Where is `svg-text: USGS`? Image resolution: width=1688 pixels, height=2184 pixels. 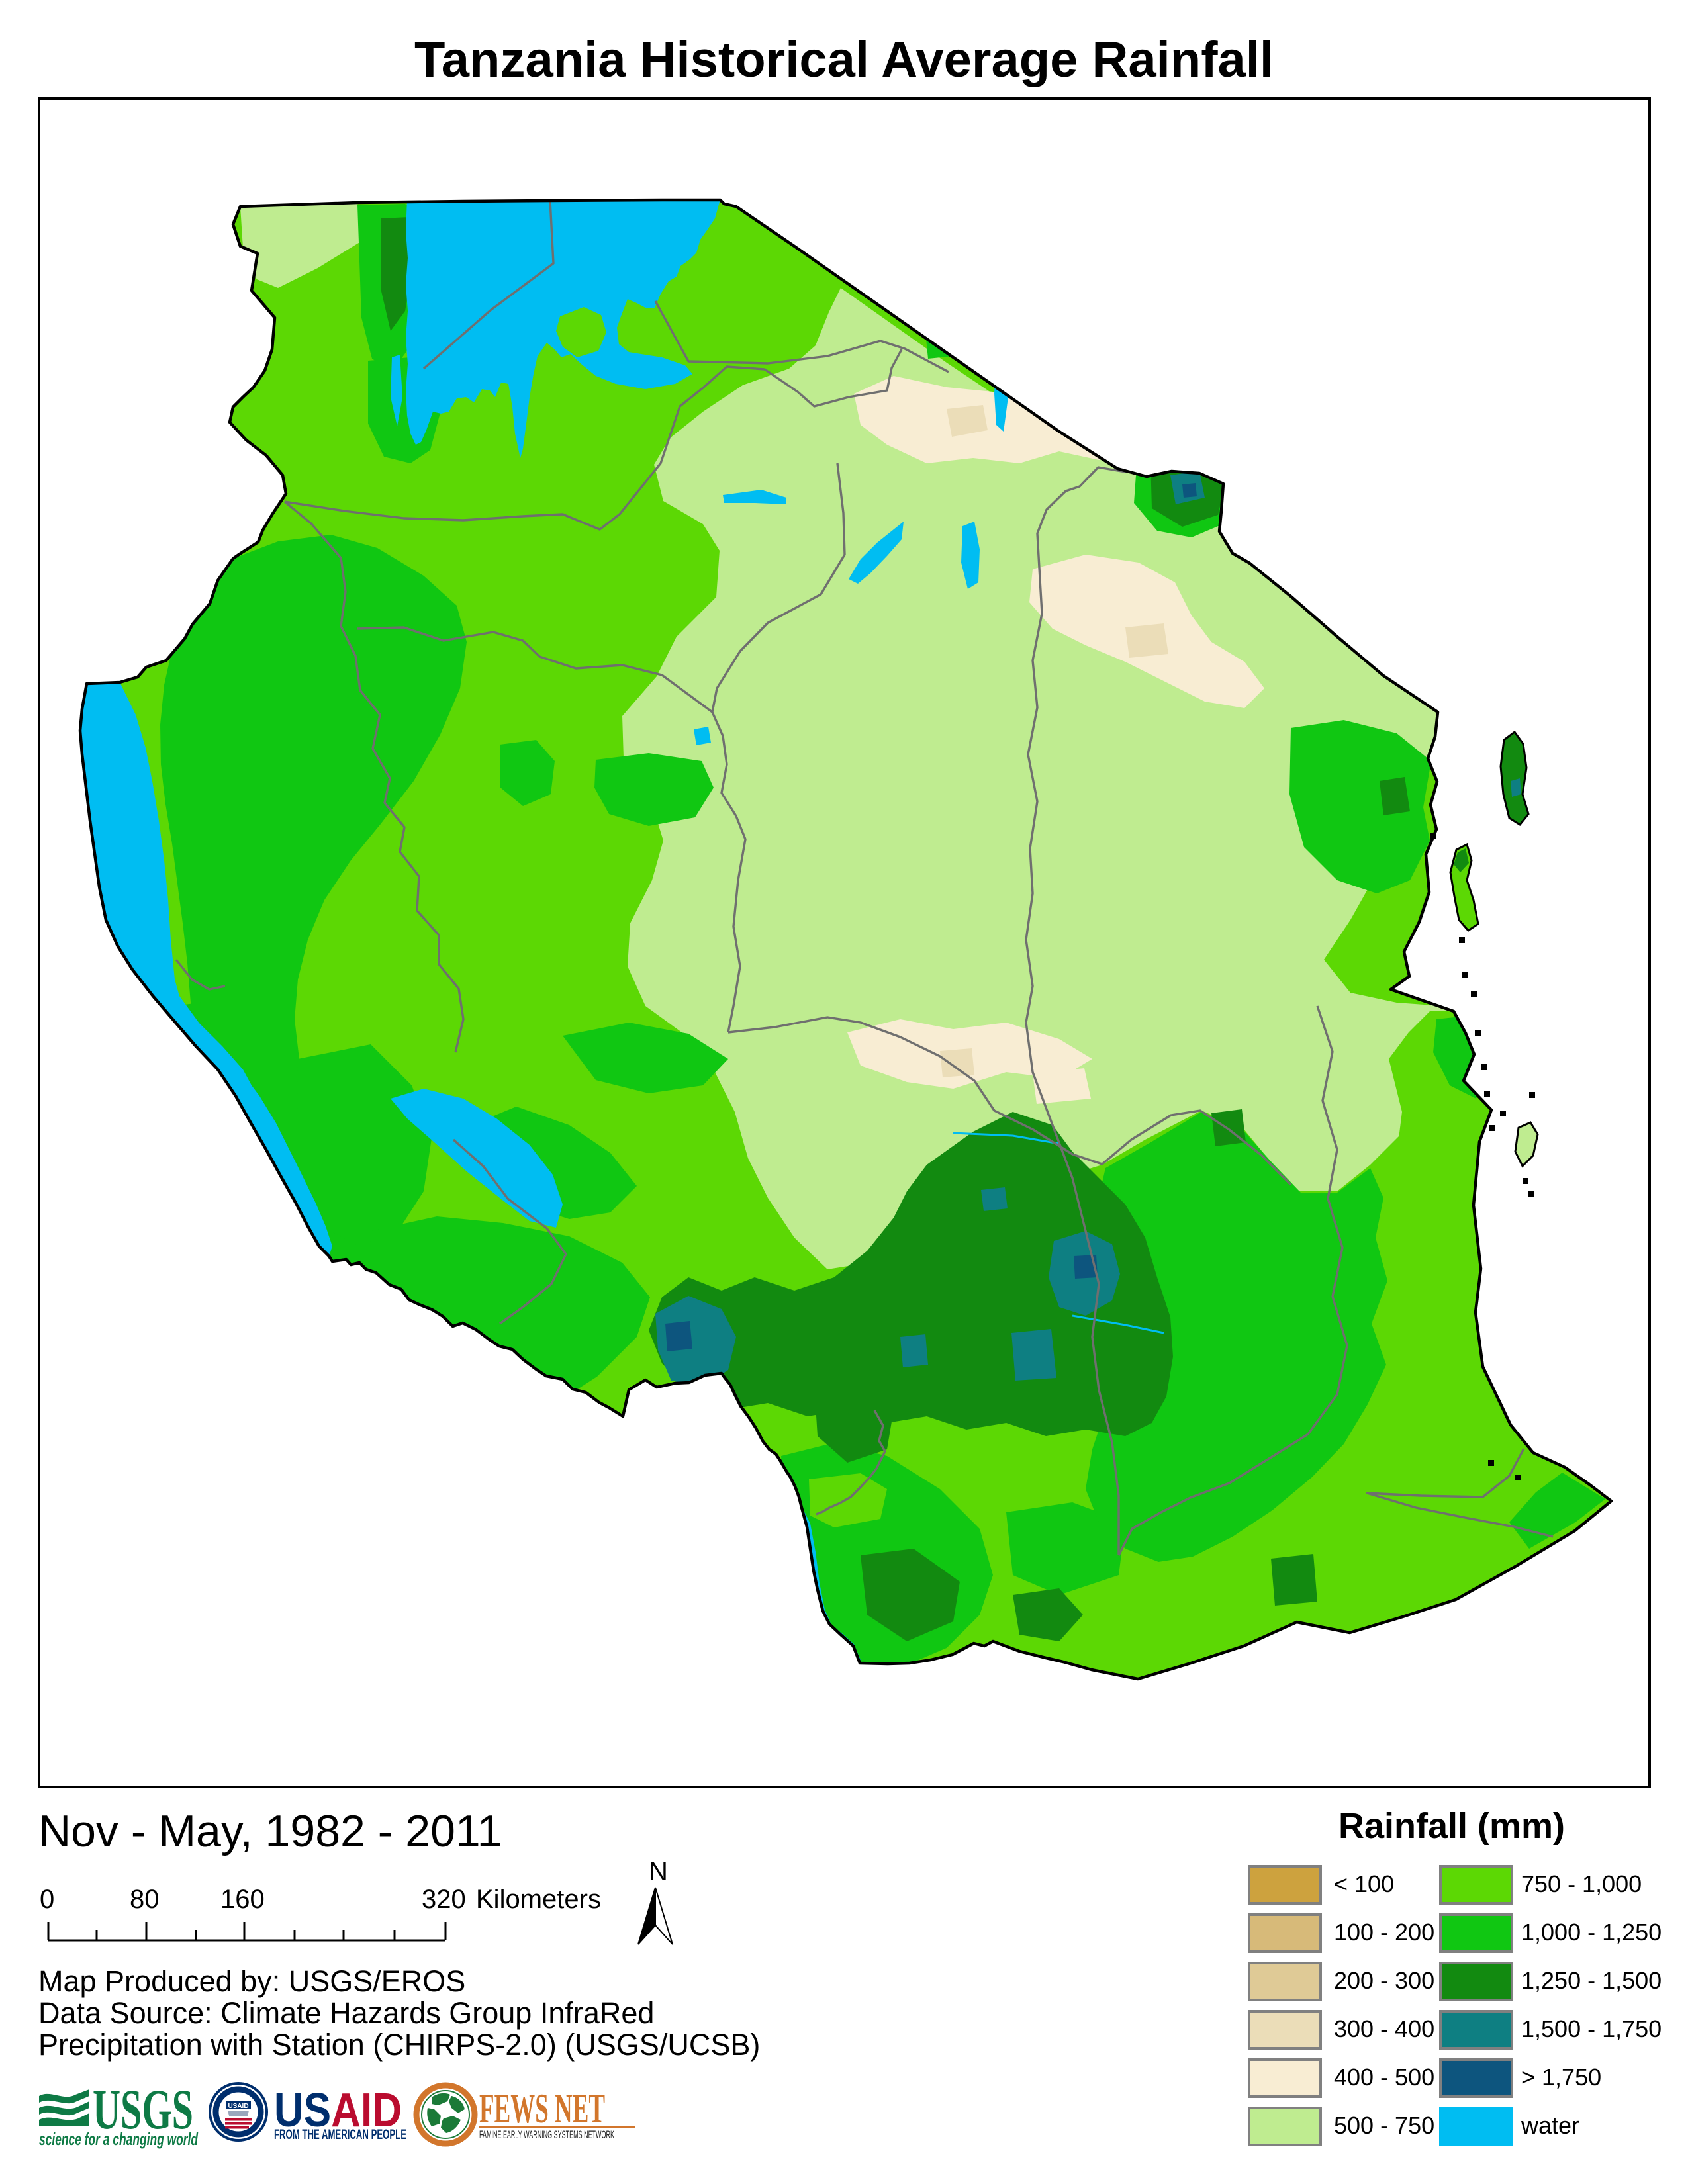 svg-text: USGS is located at coordinates (143, 2111).